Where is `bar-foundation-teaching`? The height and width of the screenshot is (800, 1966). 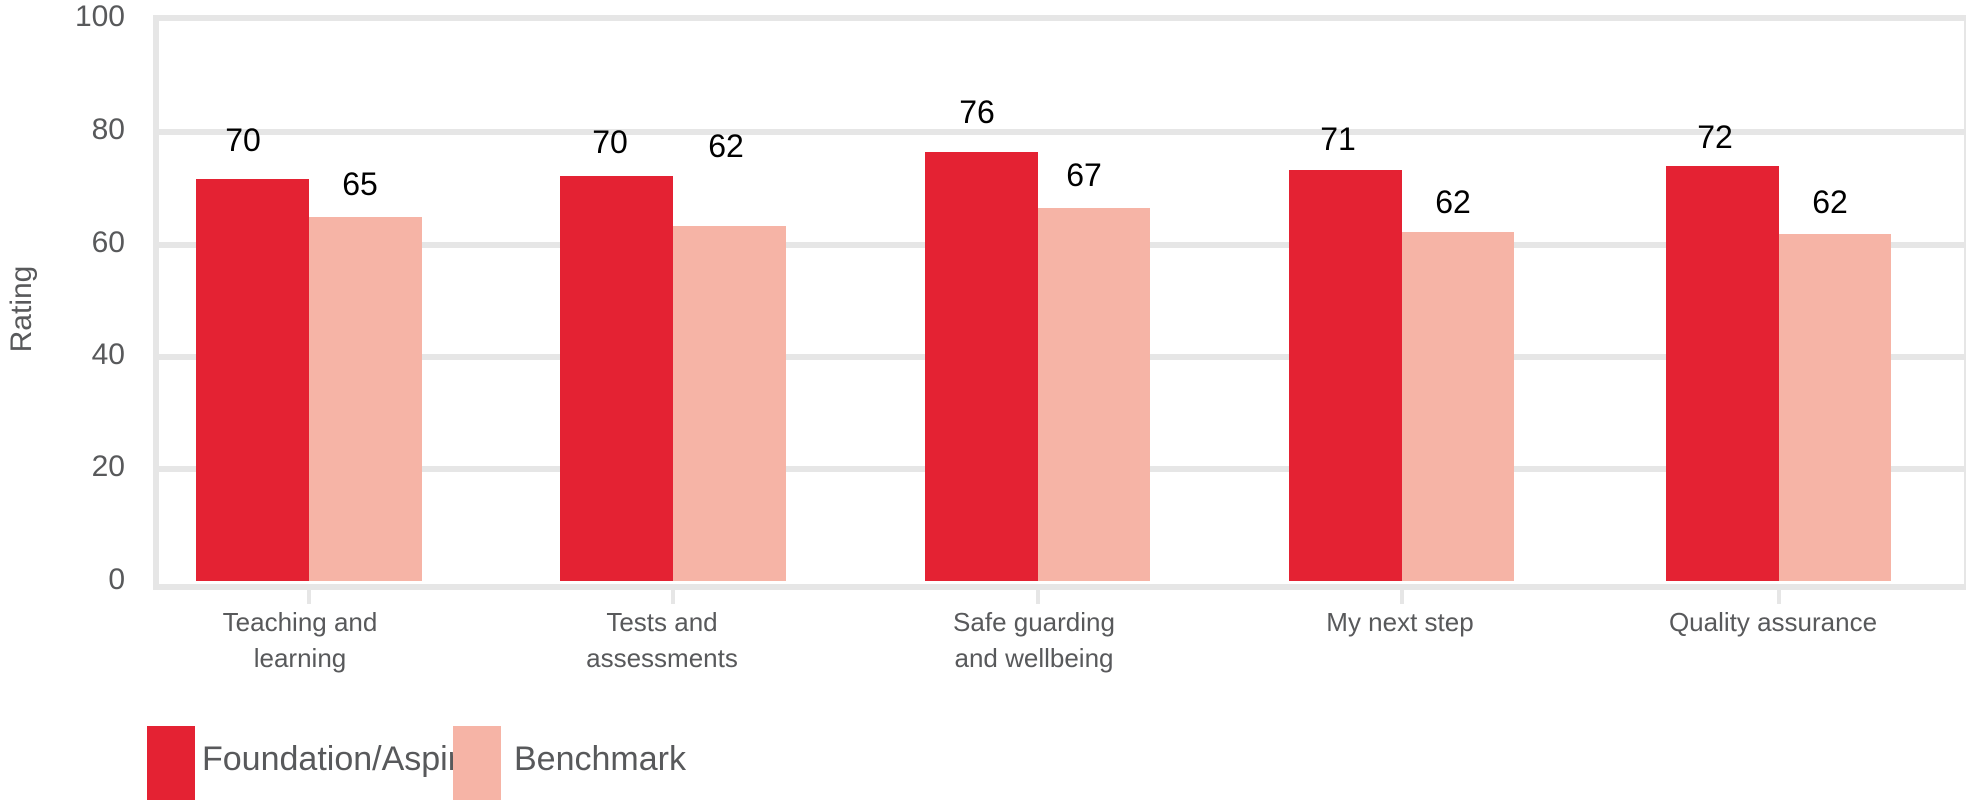
bar-foundation-teaching is located at coordinates (252, 380).